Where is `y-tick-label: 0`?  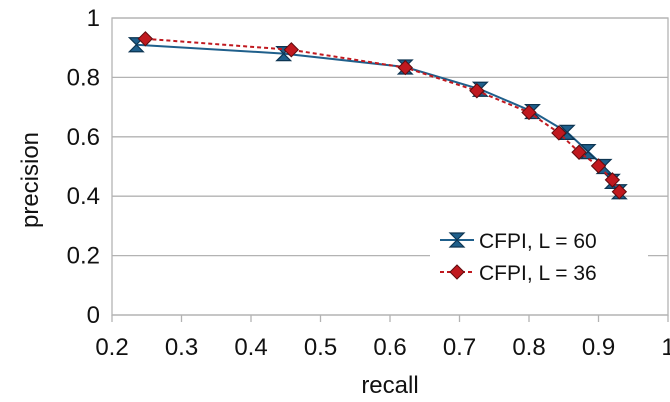
y-tick-label: 0 is located at coordinates (93, 315).